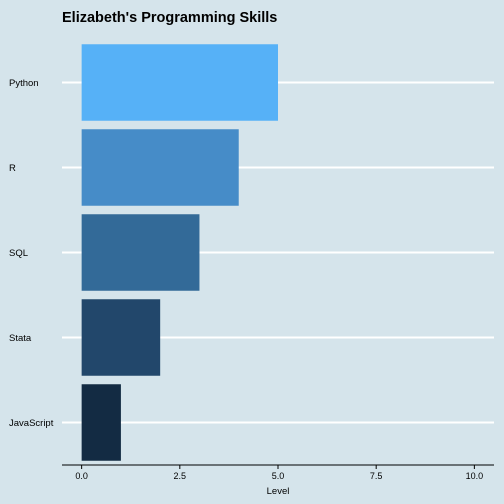  I want to click on y-tick-label: SQL, so click(18, 253).